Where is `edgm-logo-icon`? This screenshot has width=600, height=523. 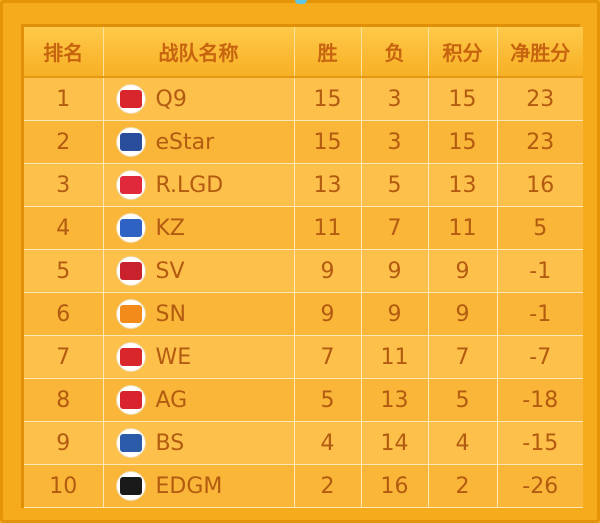 edgm-logo-icon is located at coordinates (130, 486).